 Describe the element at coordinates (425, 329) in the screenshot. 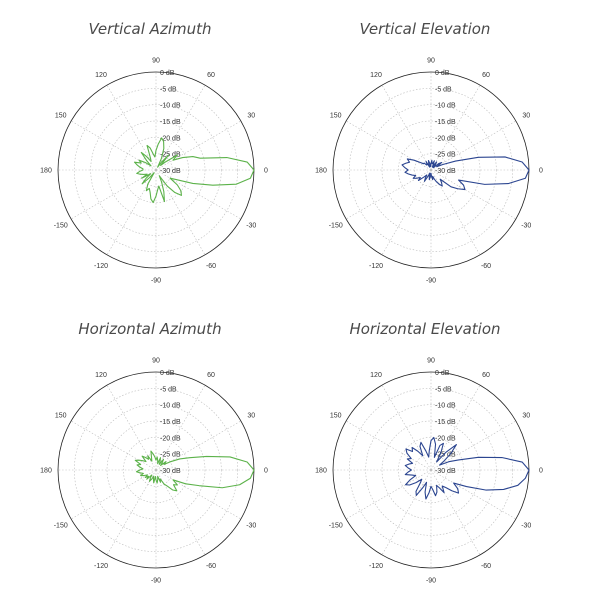

I see `chart-title: Horizontal Elevation` at that location.